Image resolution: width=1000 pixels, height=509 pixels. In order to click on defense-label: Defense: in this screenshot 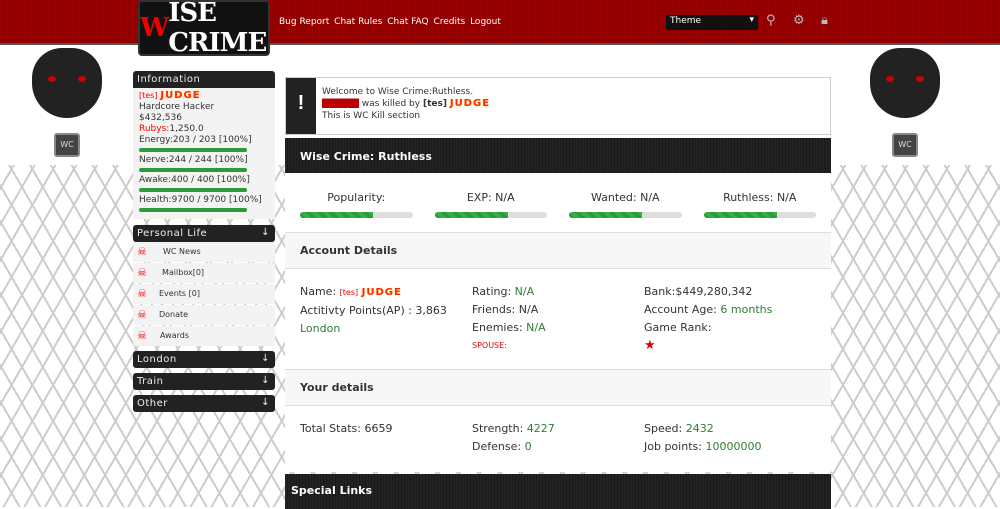, I will do `click(497, 446)`.